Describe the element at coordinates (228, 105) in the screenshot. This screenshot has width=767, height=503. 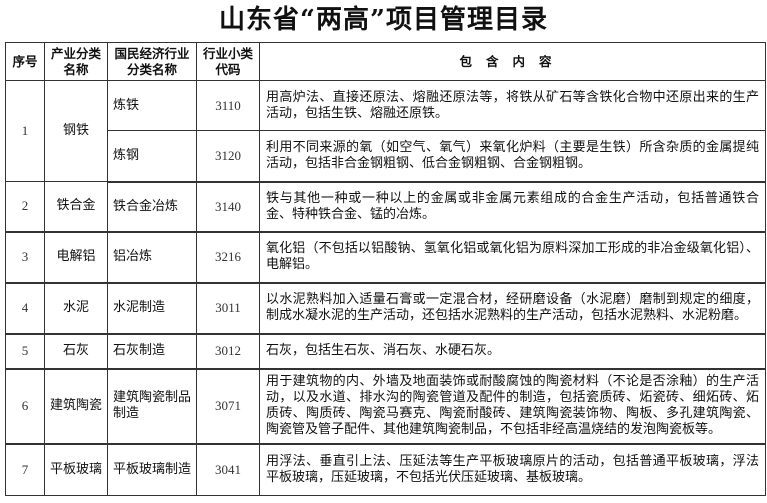
I see `row-code: 3110` at that location.